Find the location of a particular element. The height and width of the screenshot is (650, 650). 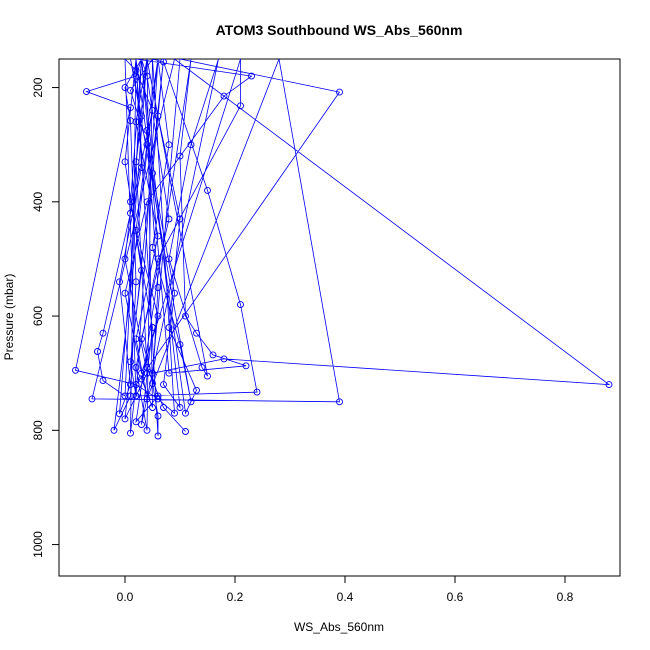

y-axis-label: Pressure (mbar) is located at coordinates (9, 317).